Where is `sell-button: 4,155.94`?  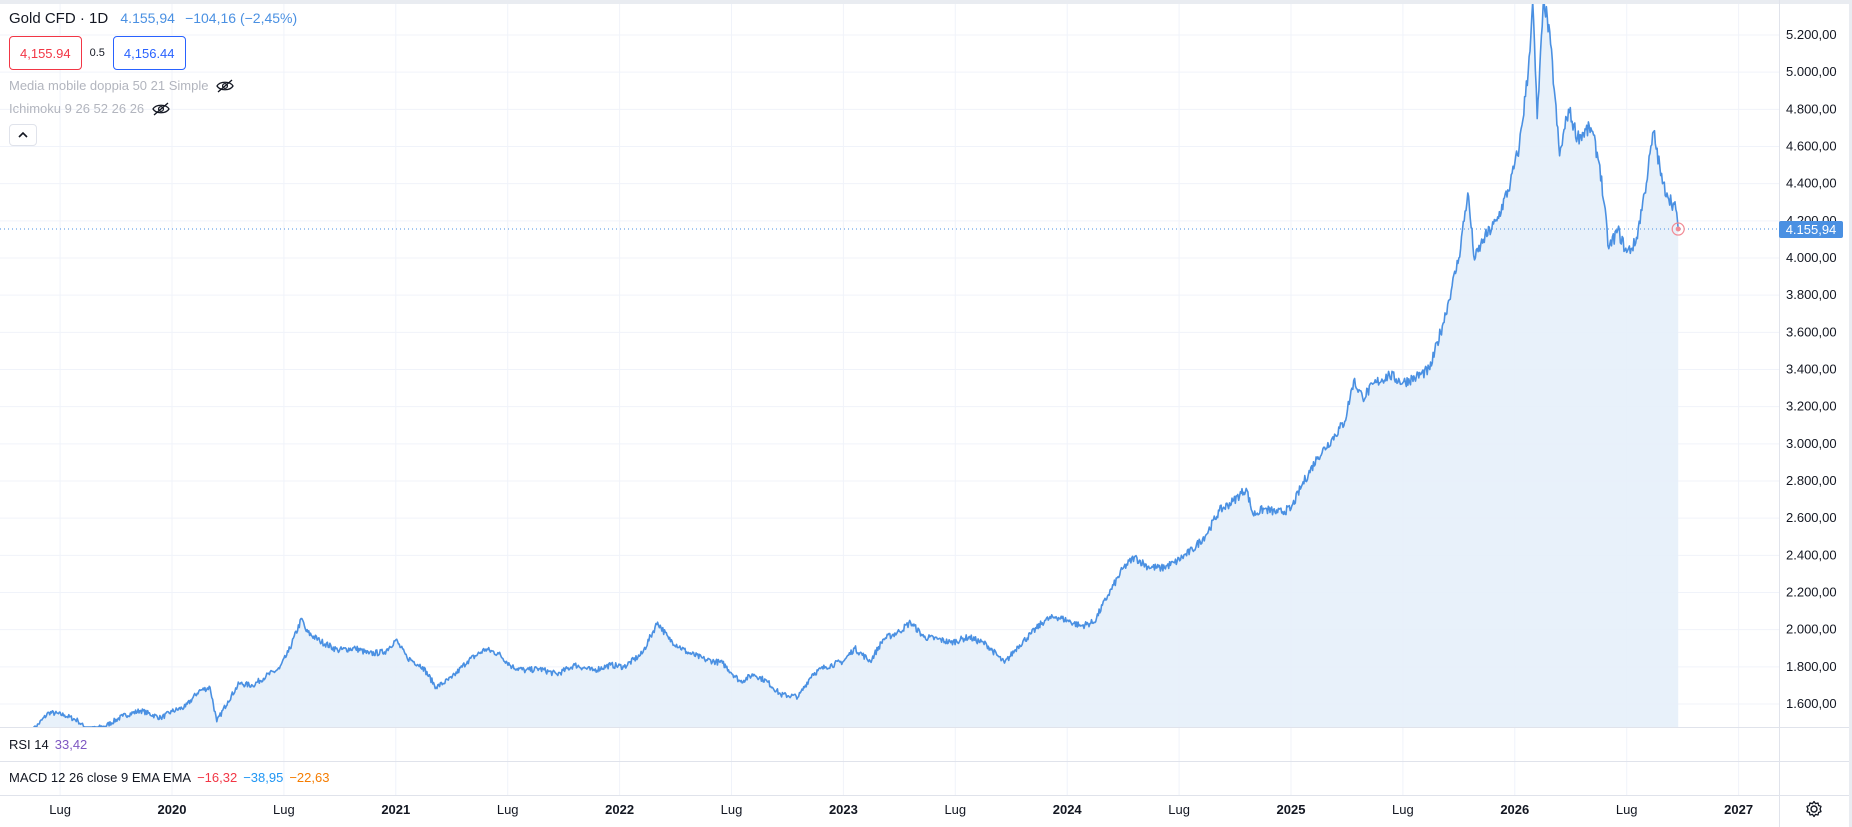
sell-button: 4,155.94 is located at coordinates (45, 53).